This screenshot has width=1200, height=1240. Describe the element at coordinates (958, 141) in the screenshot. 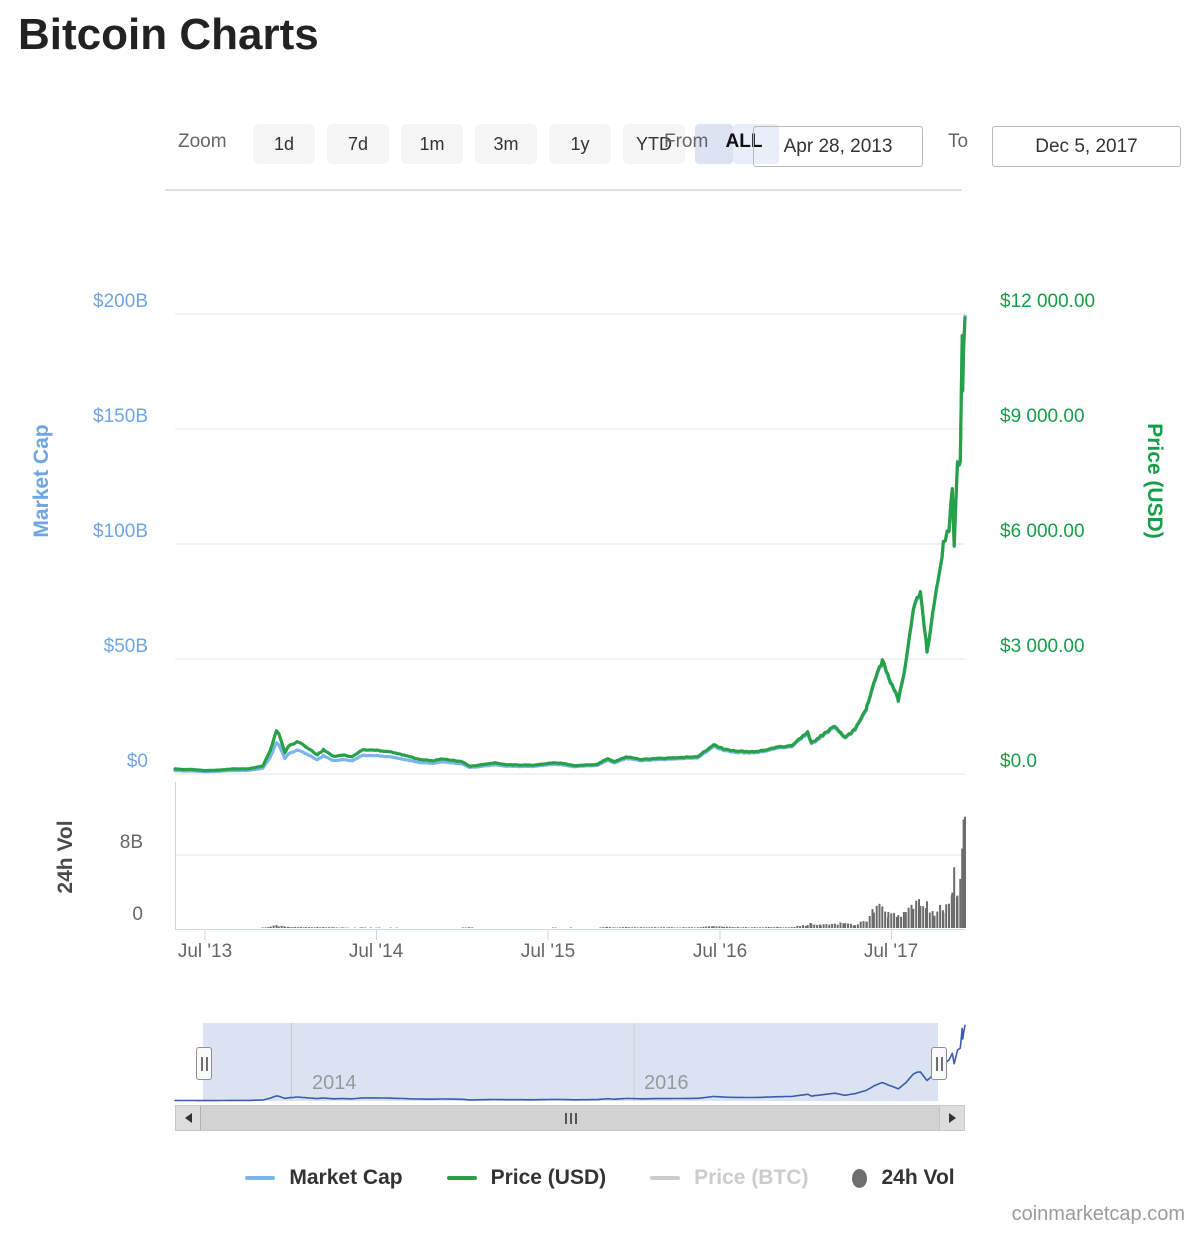

I see `to-label: To` at that location.